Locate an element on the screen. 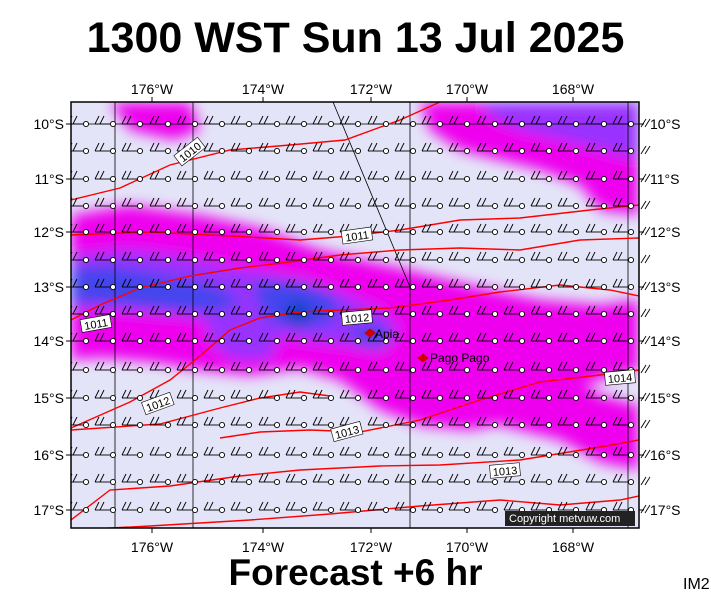 The image size is (711, 600). lon-label-top: 168°W is located at coordinates (573, 89).